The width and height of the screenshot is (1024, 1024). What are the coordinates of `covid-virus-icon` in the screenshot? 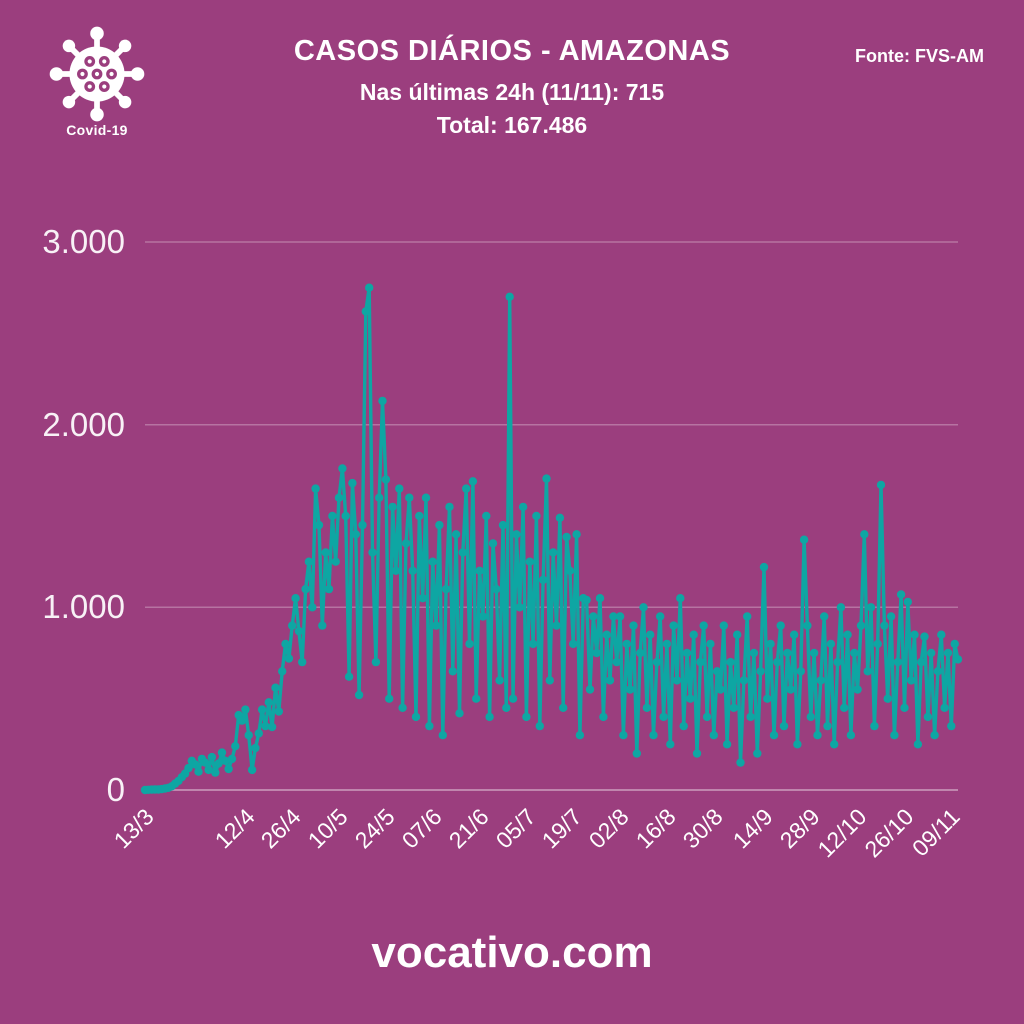 It's located at (97, 74).